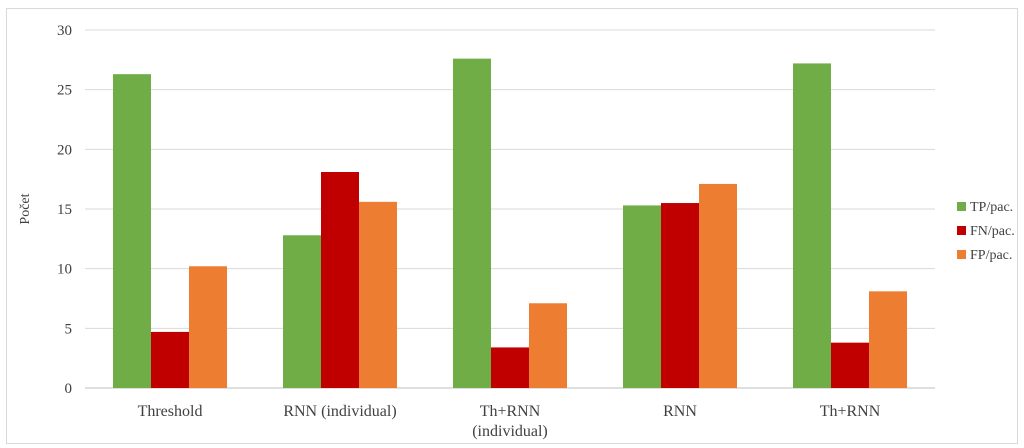  What do you see at coordinates (991, 207) in the screenshot?
I see `legend-label: TP/pac.` at bounding box center [991, 207].